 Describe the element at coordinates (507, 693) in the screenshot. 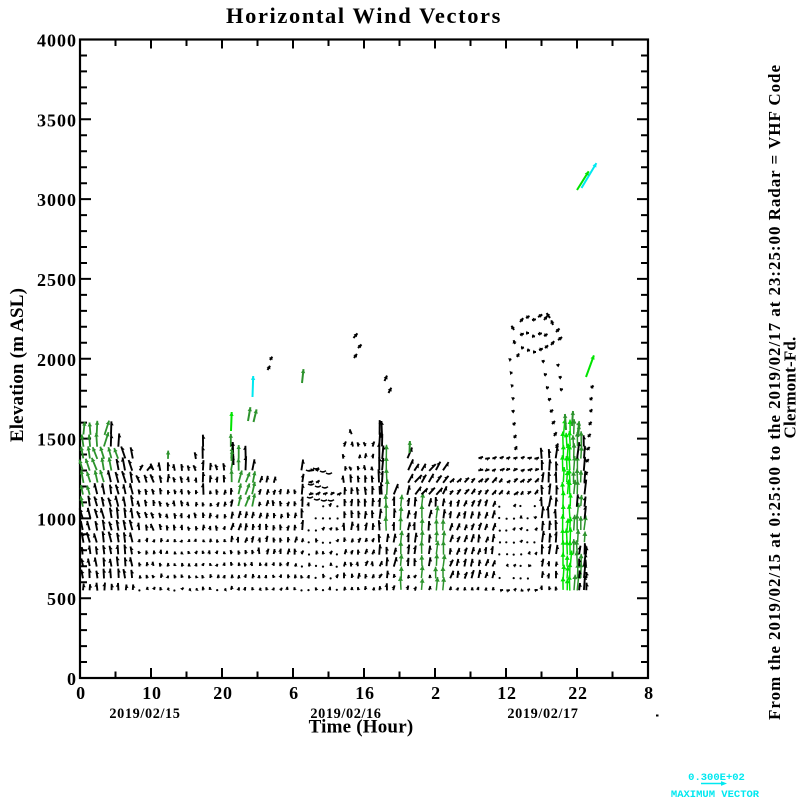

I see `svg-text: 12` at that location.